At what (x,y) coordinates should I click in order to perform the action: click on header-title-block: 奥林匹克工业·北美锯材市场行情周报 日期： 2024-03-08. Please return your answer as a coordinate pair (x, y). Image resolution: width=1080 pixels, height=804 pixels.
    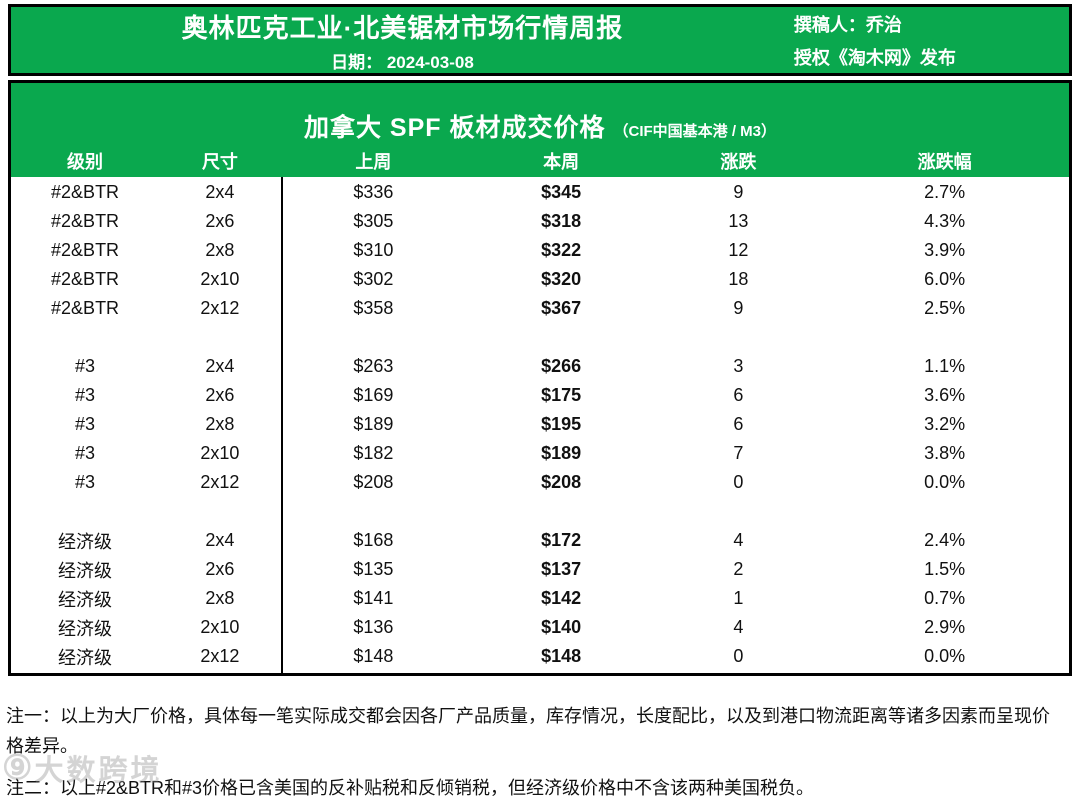
    Looking at the image, I should click on (402, 40).